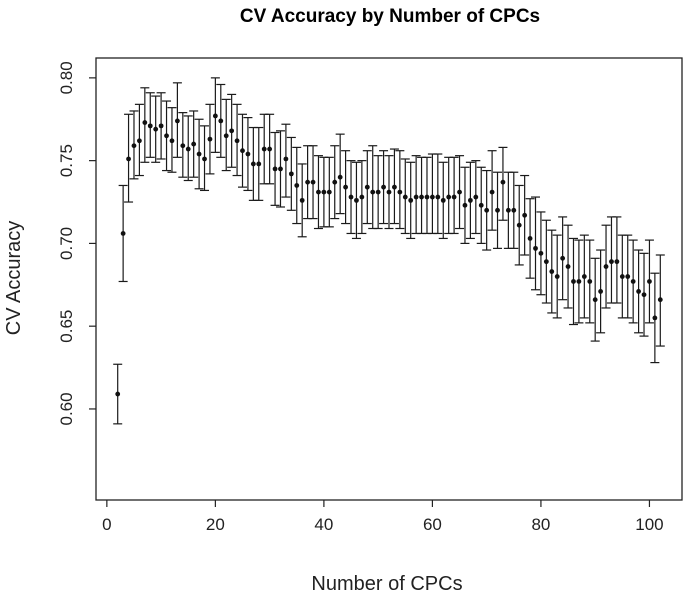 The height and width of the screenshot is (601, 685). What do you see at coordinates (76, 243) in the screenshot?
I see `y-axis: 0.60 0.65 0.70 0.75 0.80` at bounding box center [76, 243].